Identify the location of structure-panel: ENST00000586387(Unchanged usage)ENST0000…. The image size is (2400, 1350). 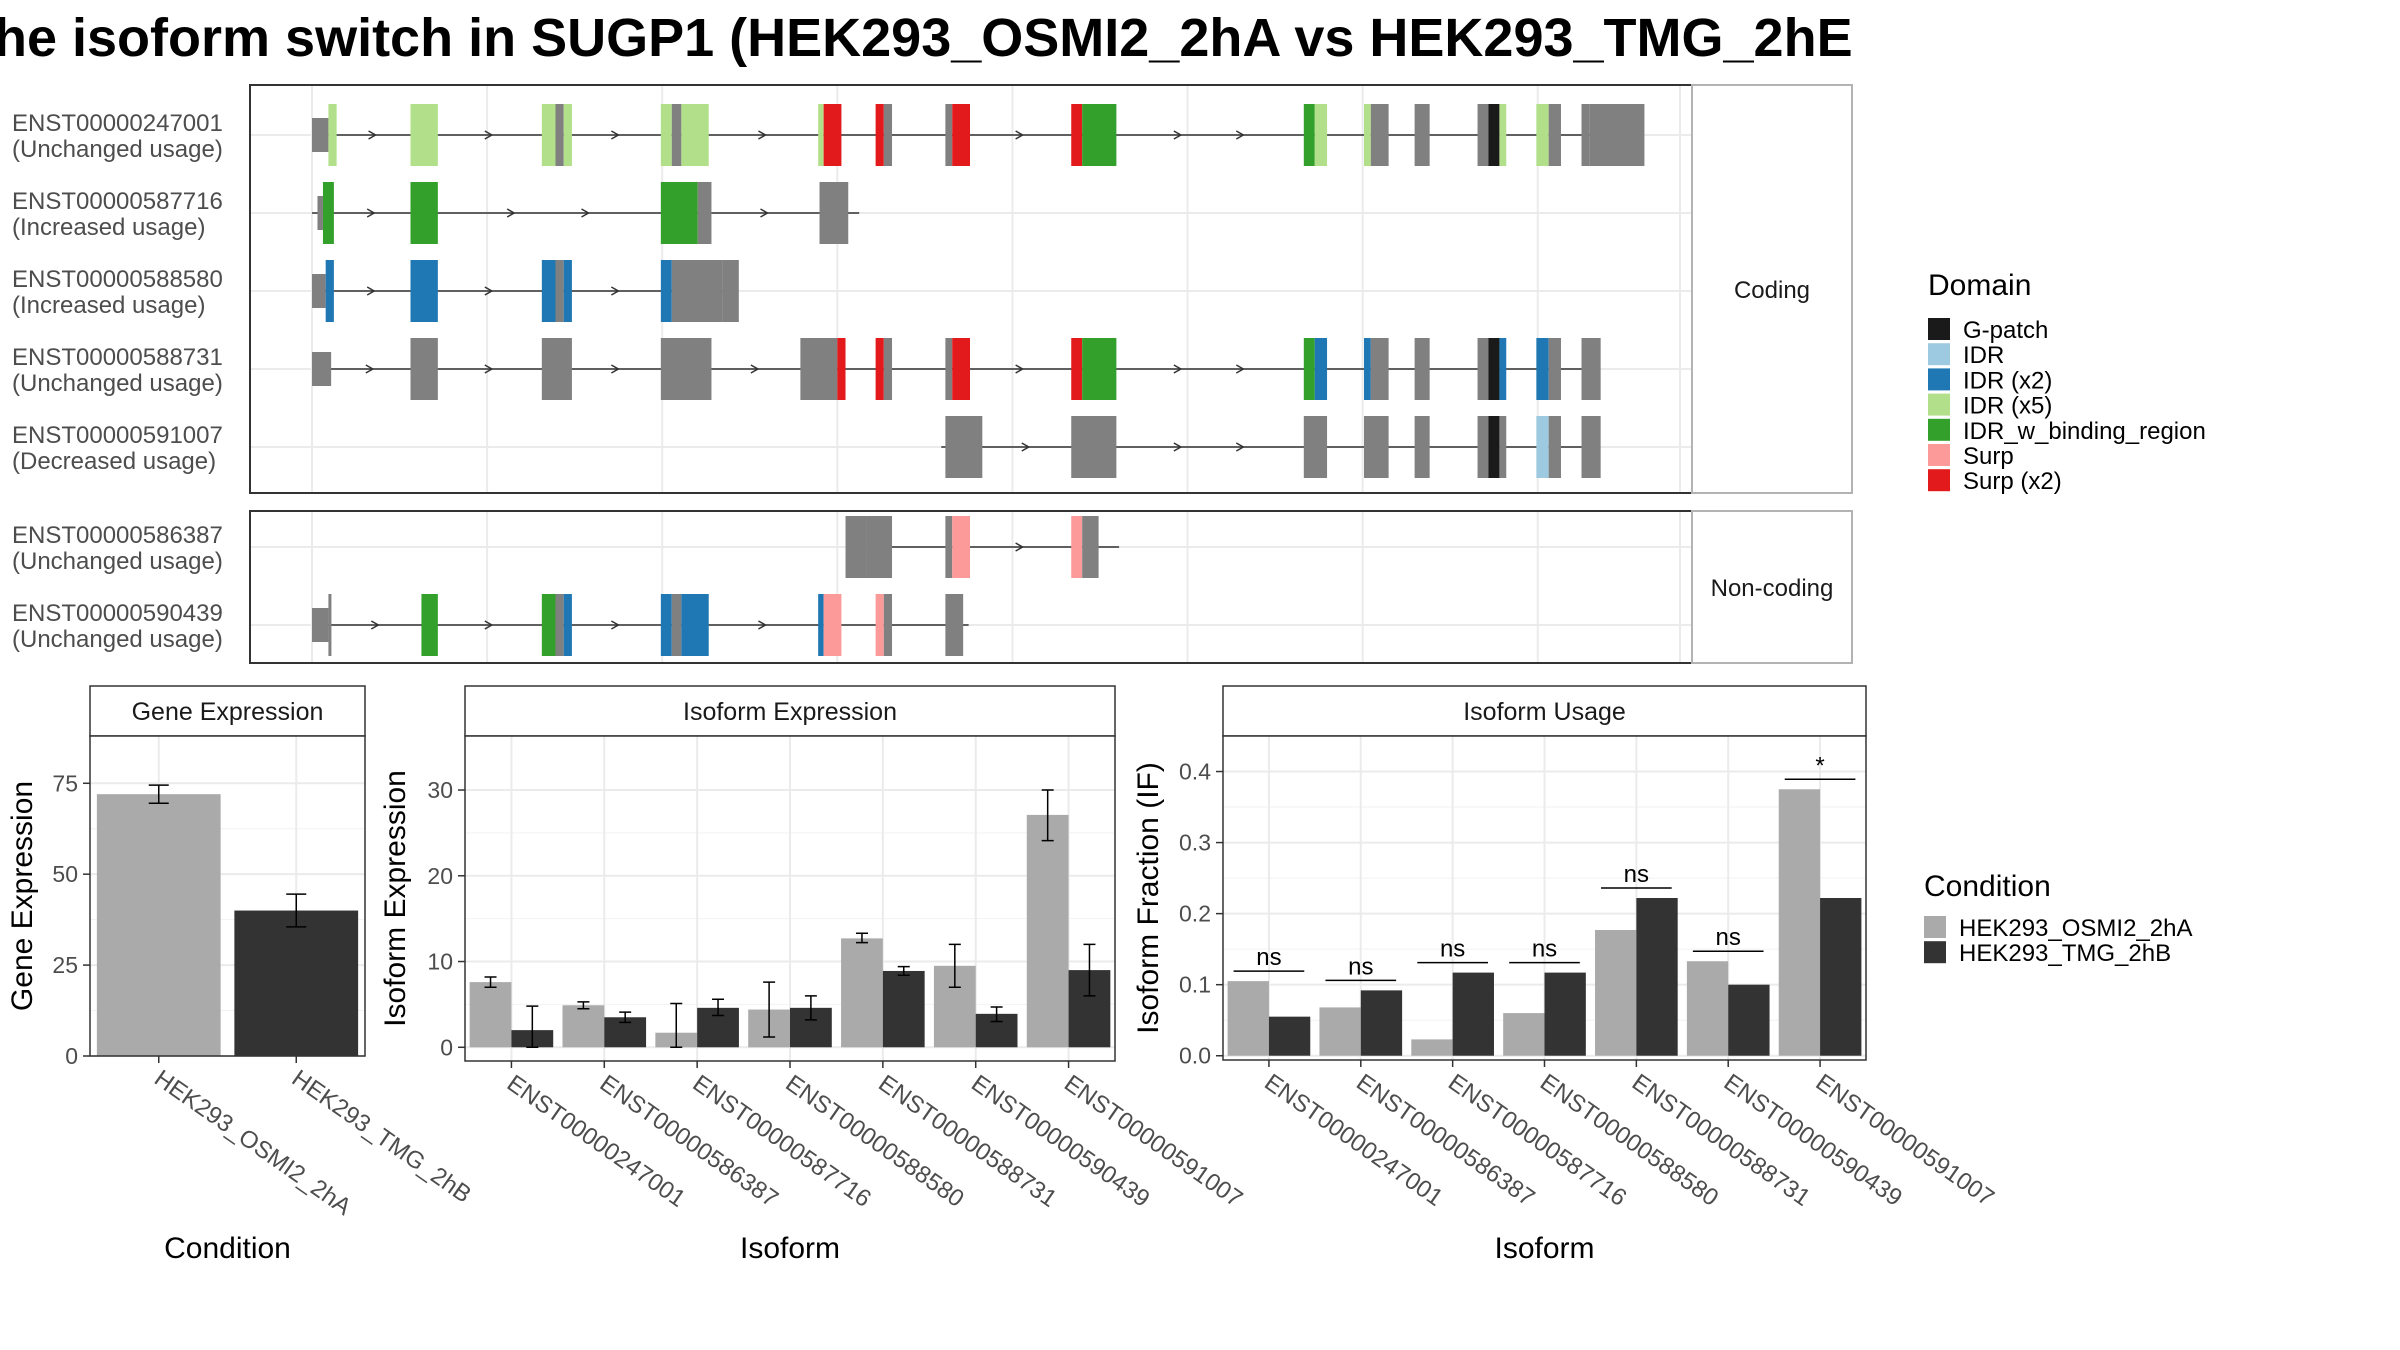
(932, 587).